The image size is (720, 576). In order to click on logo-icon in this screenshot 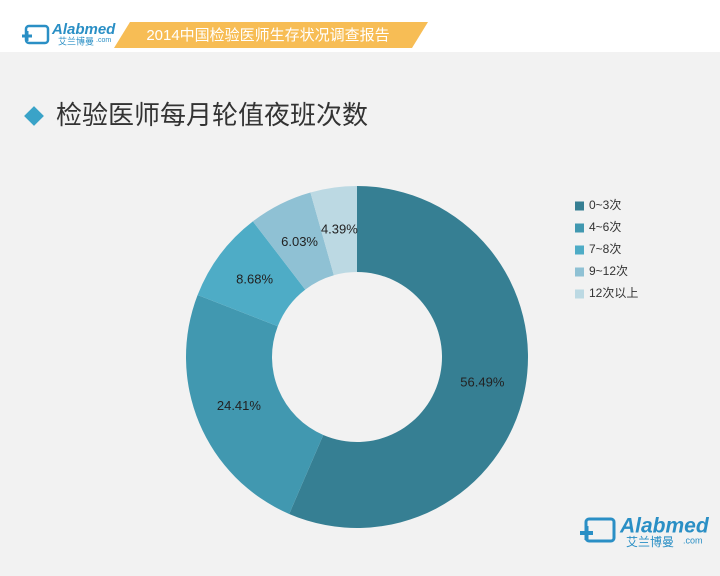, I will do `click(600, 530)`.